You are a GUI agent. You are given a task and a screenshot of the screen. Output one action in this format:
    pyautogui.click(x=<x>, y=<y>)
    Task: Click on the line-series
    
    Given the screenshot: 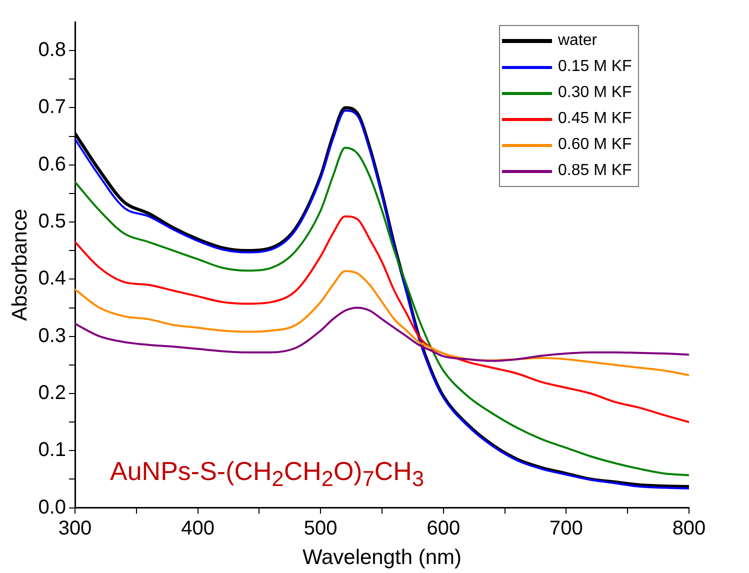 What is the action you would take?
    pyautogui.click(x=382, y=334)
    